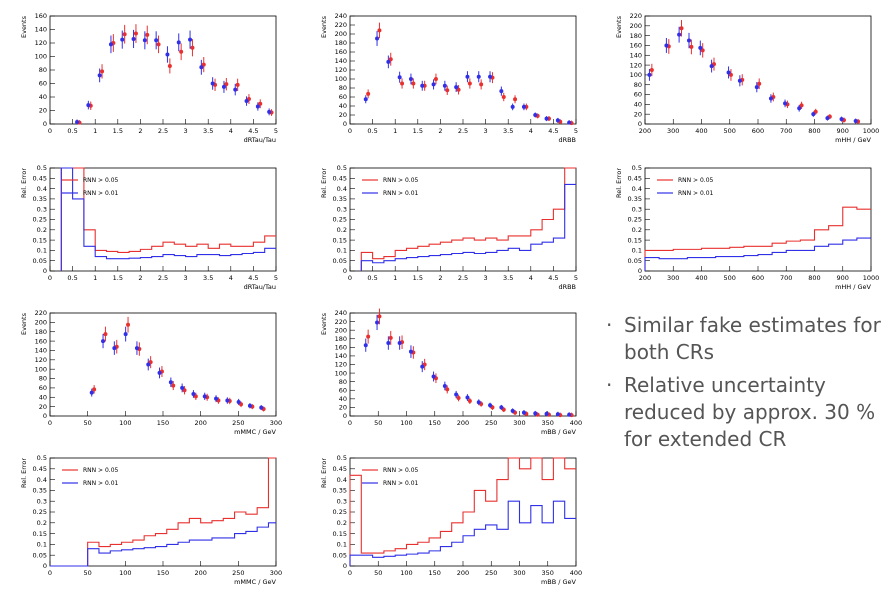 The width and height of the screenshot is (886, 593). Describe the element at coordinates (342, 168) in the screenshot. I see `y-tick-label: 0.5` at that location.